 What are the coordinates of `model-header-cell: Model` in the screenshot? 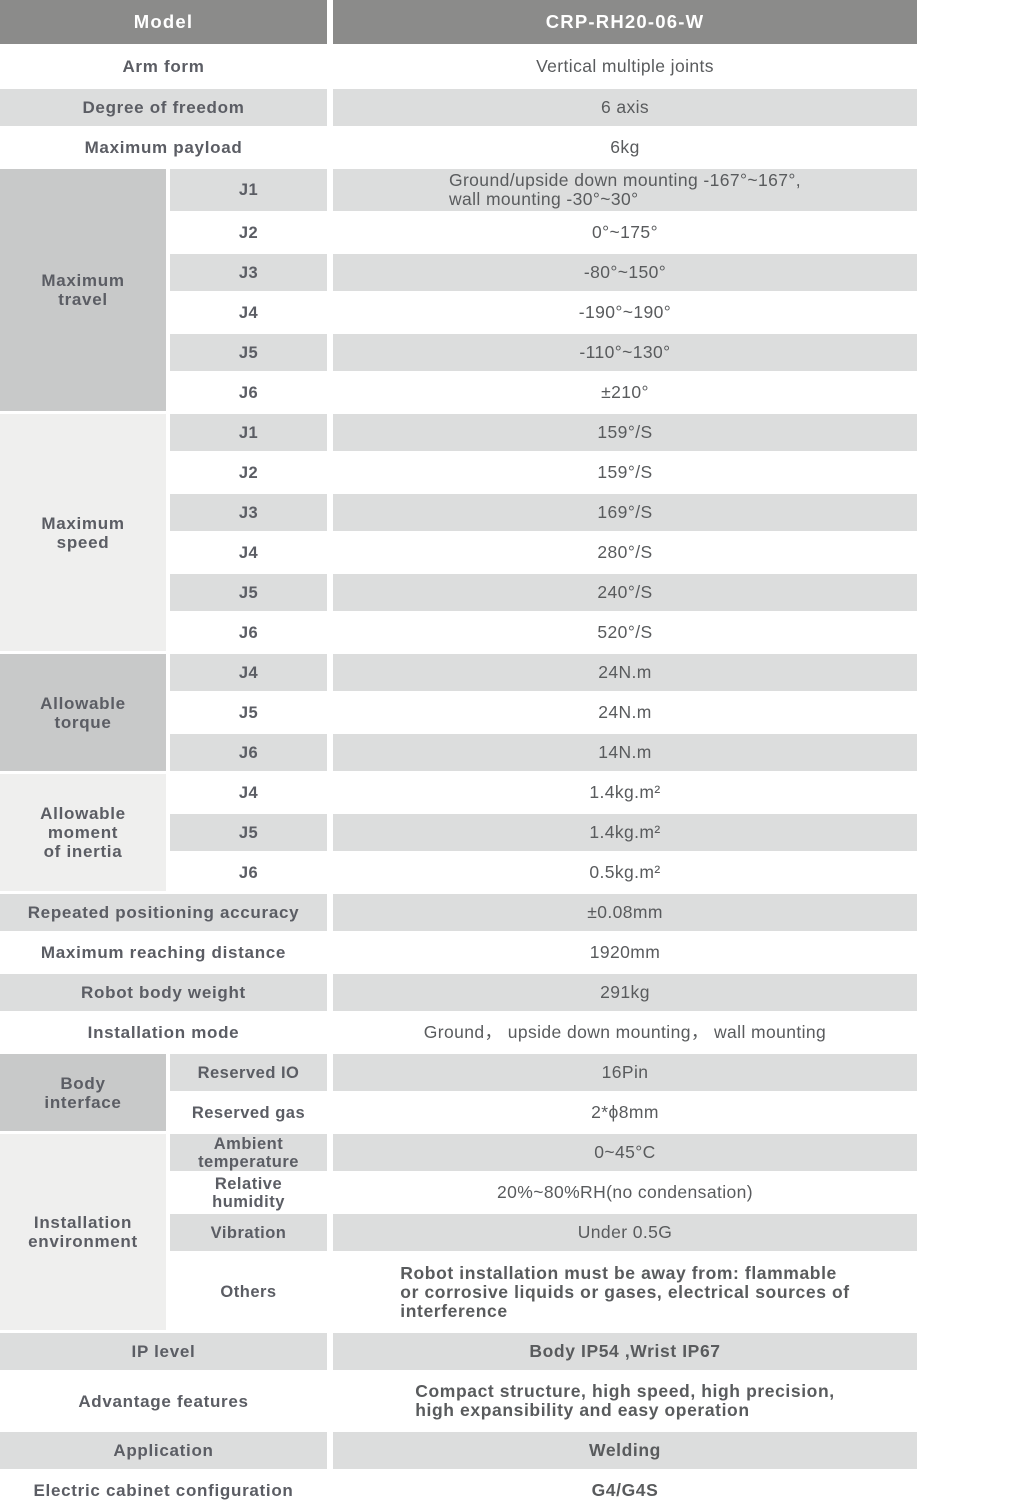 It's located at (163, 22).